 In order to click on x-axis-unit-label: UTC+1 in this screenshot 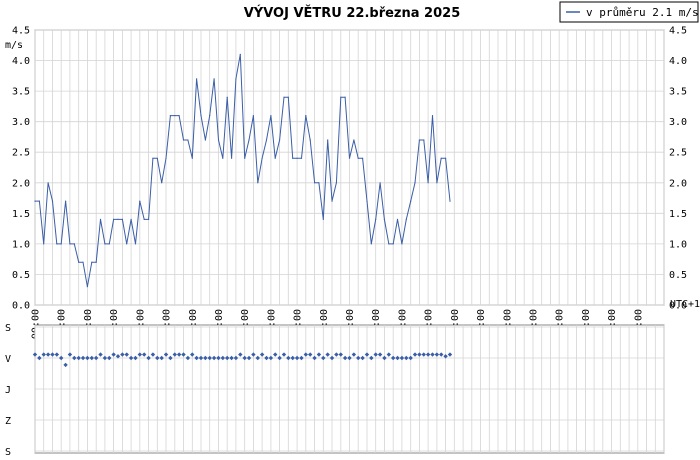, I will do `click(685, 304)`.